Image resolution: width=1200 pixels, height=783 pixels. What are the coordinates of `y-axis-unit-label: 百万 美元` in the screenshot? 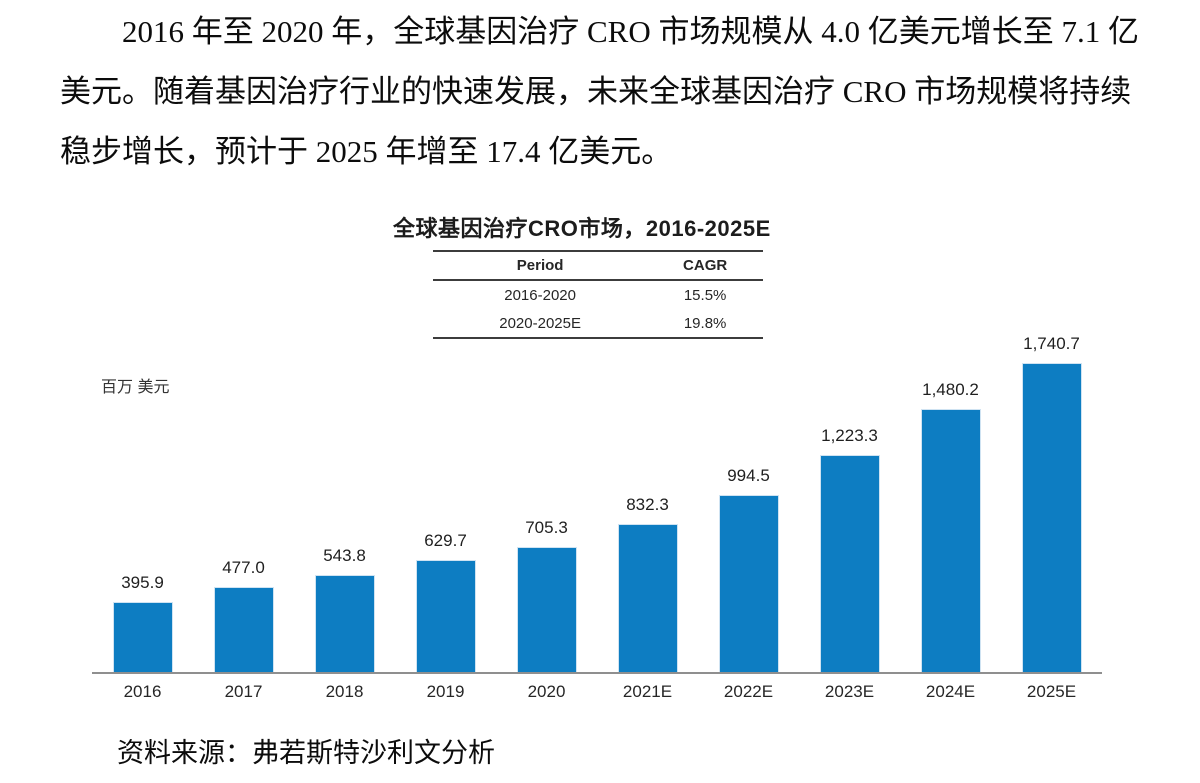 It's located at (135, 387).